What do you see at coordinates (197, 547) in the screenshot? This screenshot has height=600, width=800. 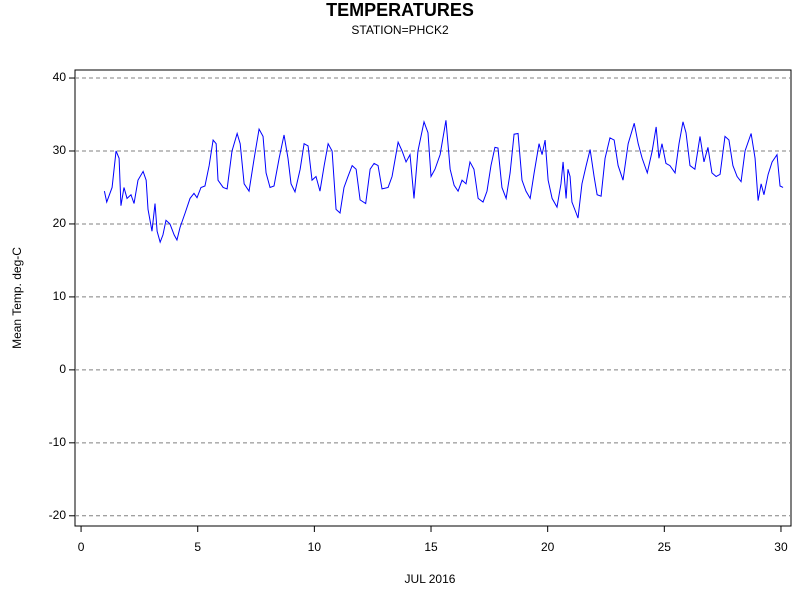 I see `x-tick-label: 5` at bounding box center [197, 547].